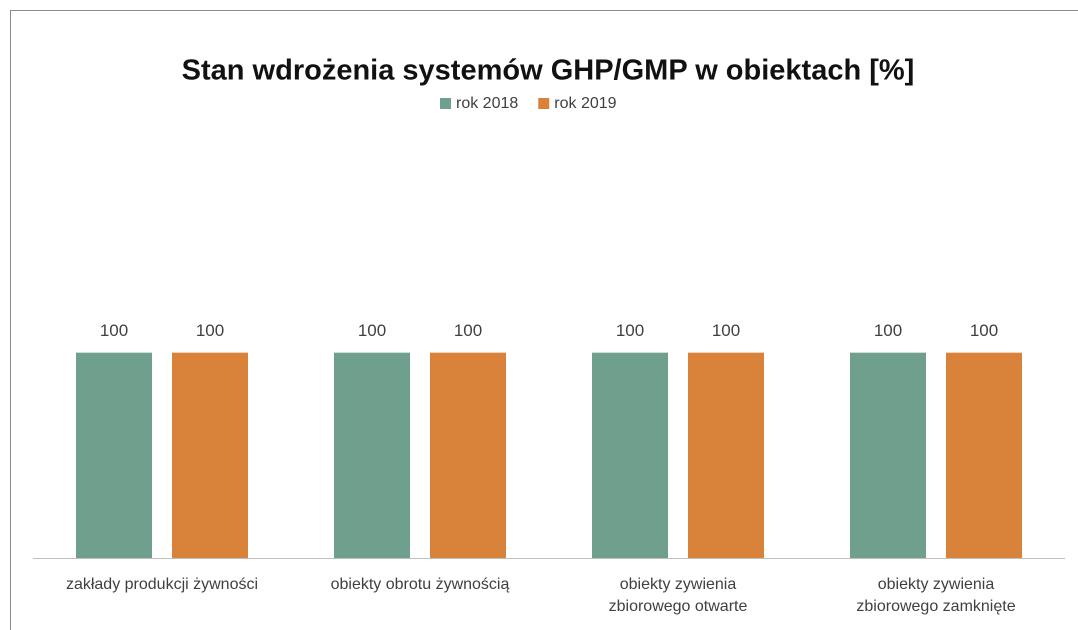 The height and width of the screenshot is (630, 1078). Describe the element at coordinates (420, 584) in the screenshot. I see `x-tick-label: obiekty obrotu żywnością` at that location.